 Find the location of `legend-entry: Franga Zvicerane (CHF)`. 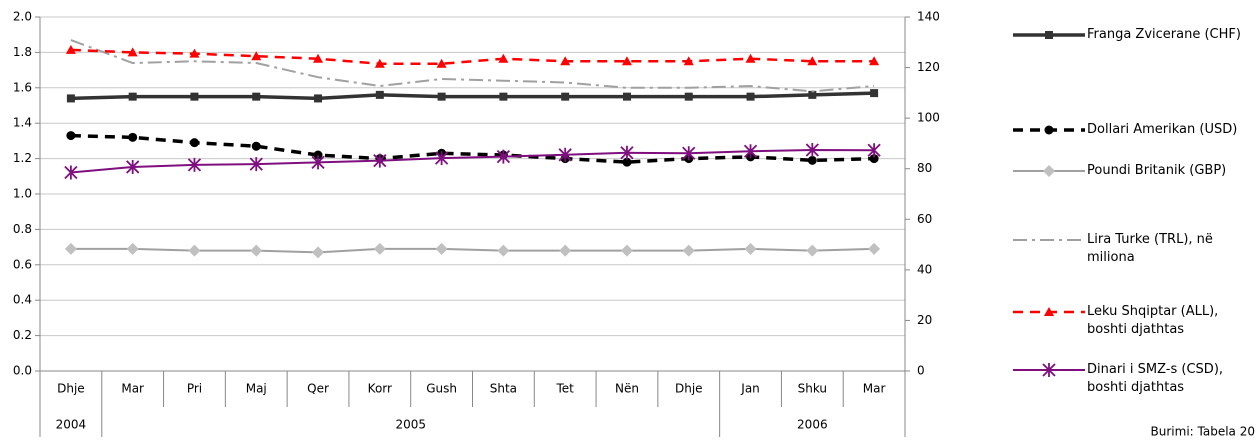

legend-entry: Franga Zvicerane (CHF) is located at coordinates (1164, 34).